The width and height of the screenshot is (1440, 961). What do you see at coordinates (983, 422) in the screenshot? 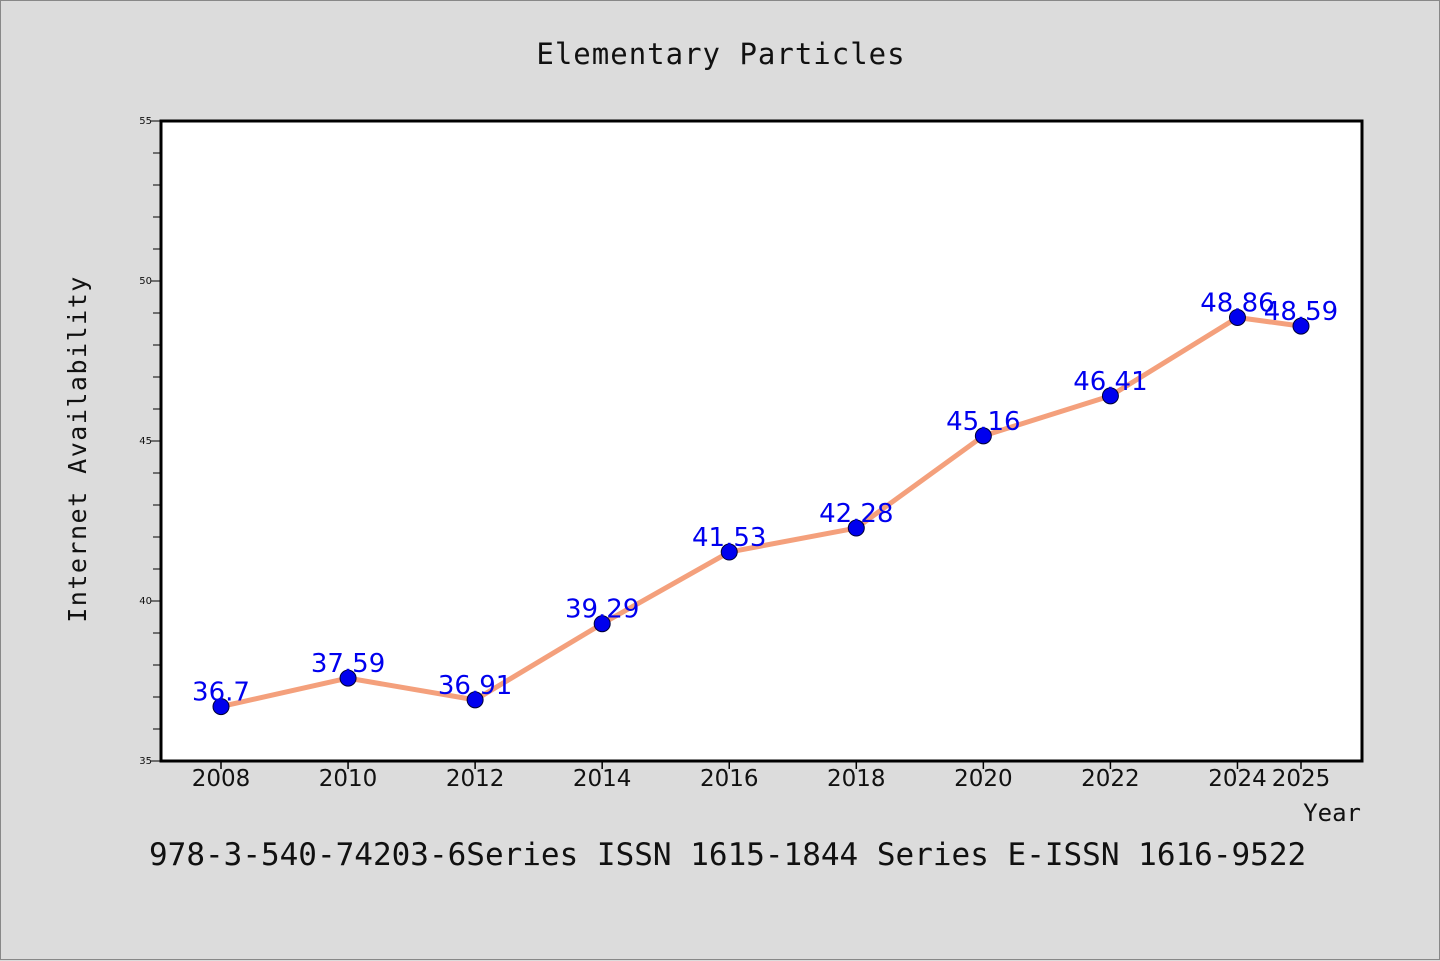
I see `data-label: 45.16` at bounding box center [983, 422].